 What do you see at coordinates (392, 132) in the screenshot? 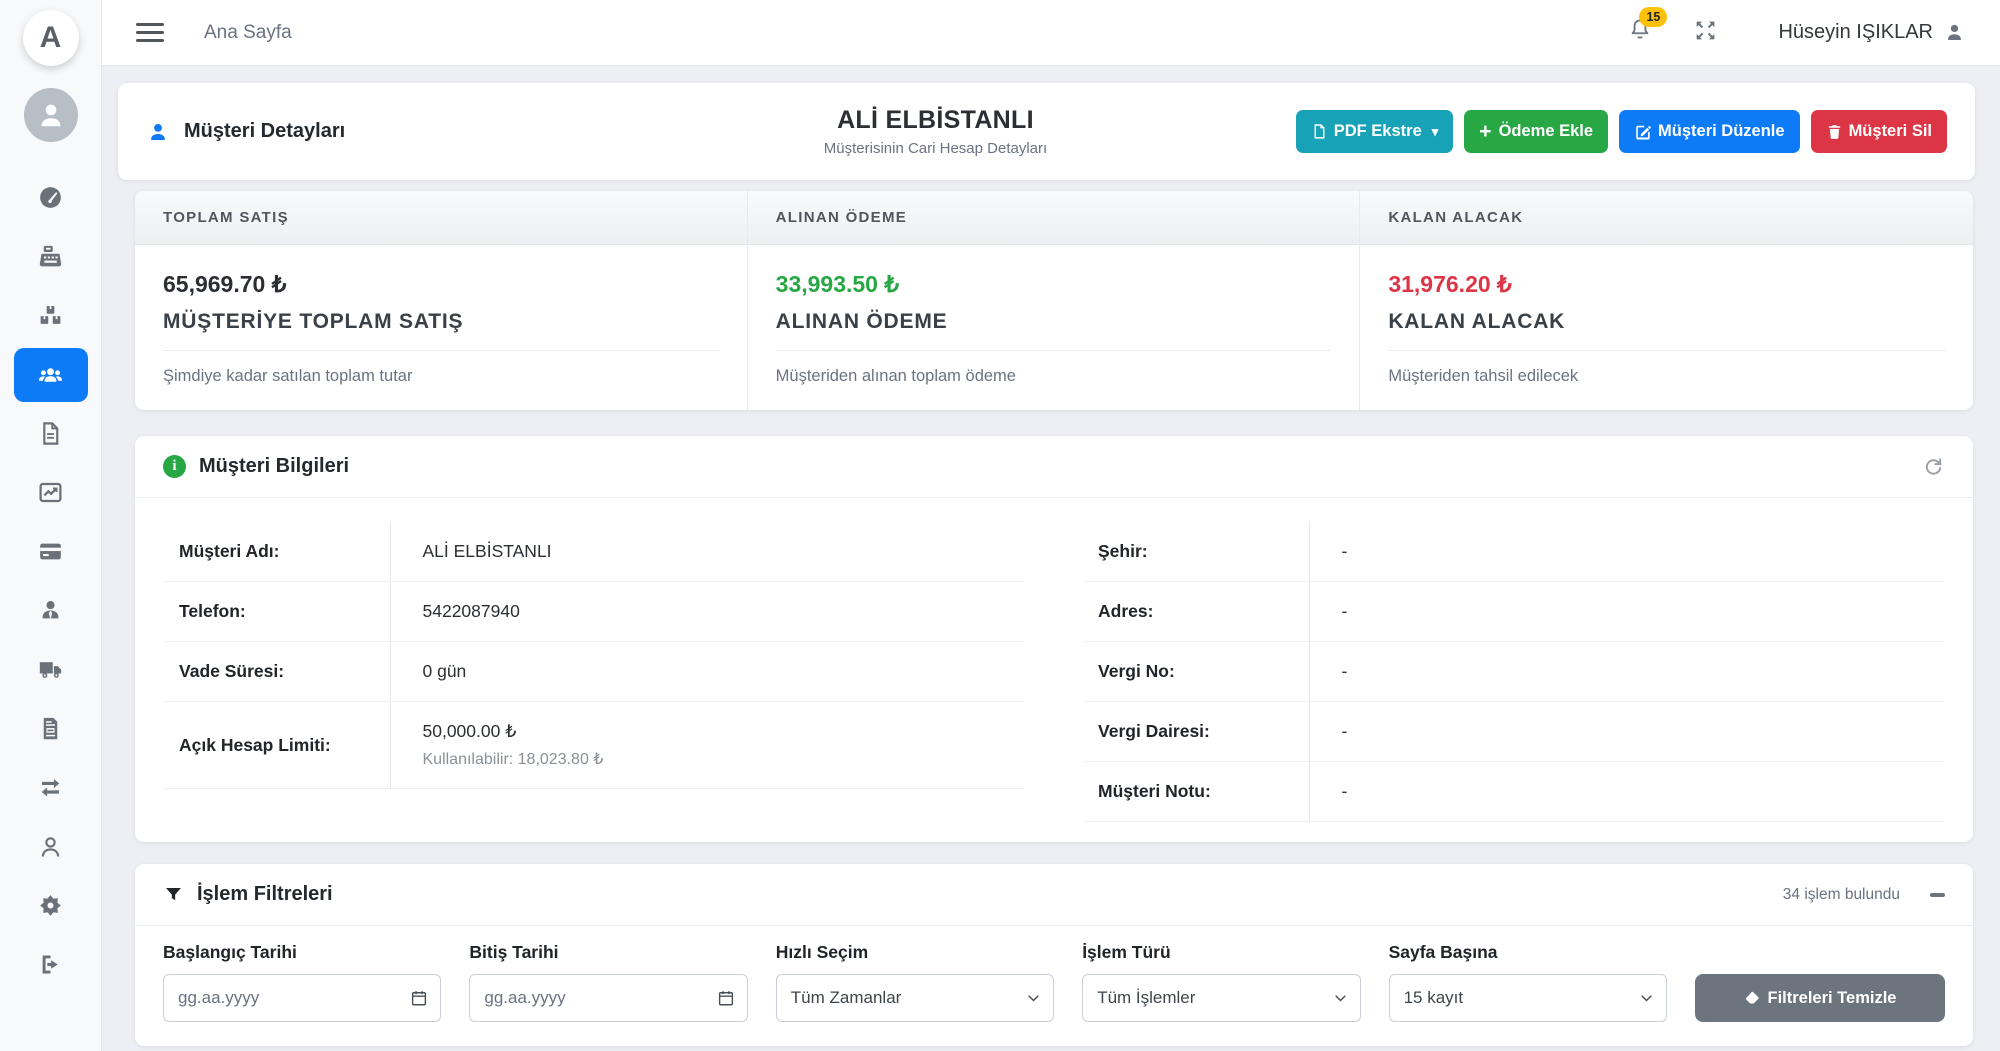
I see `detail-title-group: Müşteri Detayları` at bounding box center [392, 132].